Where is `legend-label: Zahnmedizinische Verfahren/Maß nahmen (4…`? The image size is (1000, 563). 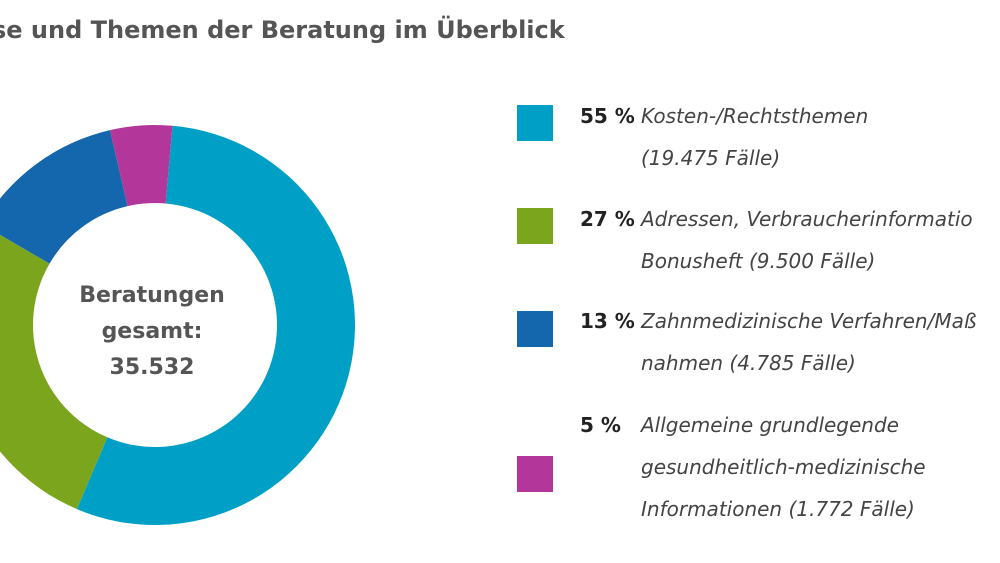 legend-label: Zahnmedizinische Verfahren/Maß nahmen (4… is located at coordinates (809, 342).